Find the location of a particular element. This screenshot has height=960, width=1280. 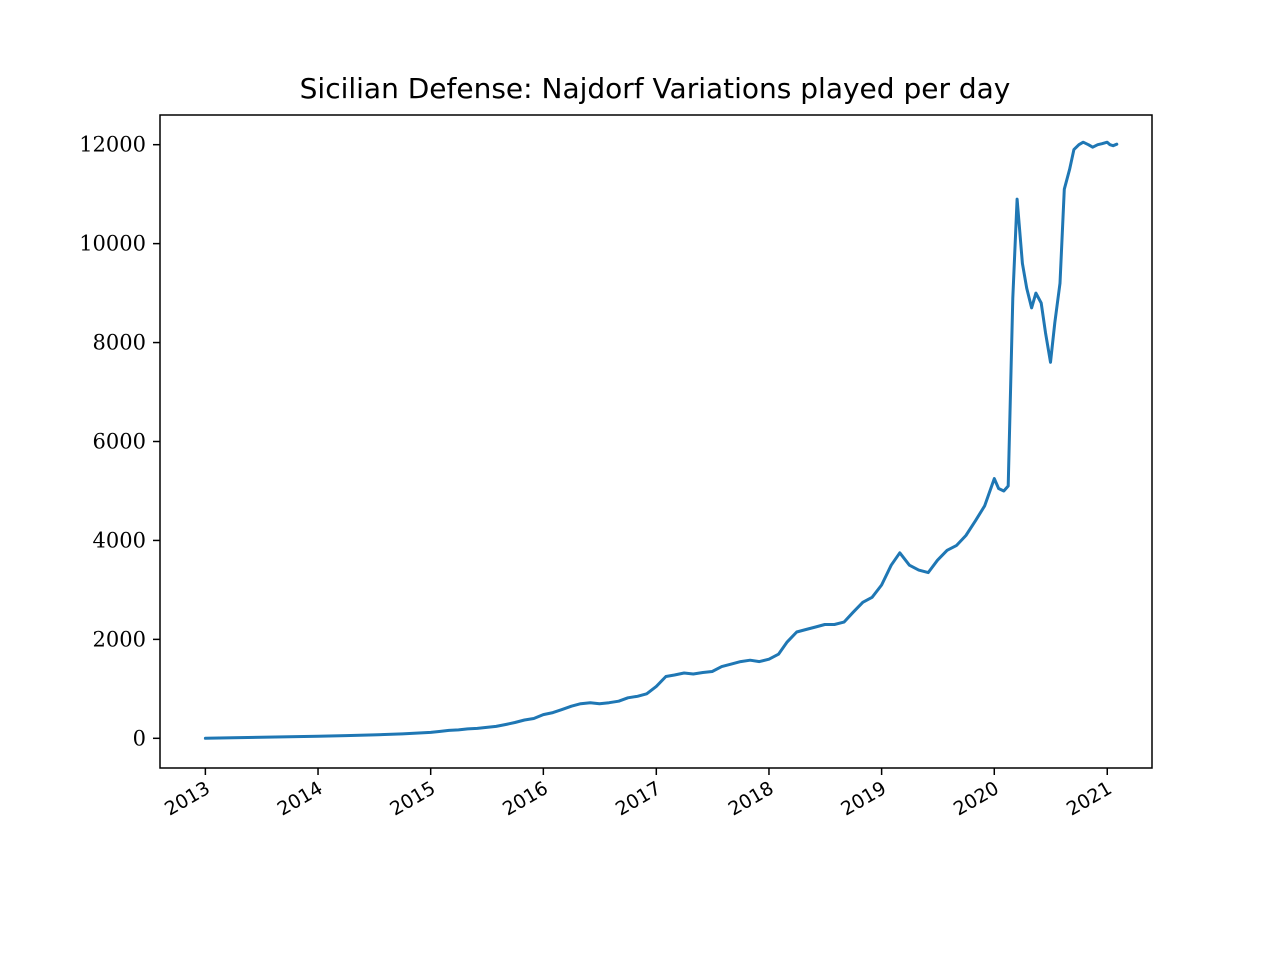

y-tick-label: 10000 is located at coordinates (112, 244).